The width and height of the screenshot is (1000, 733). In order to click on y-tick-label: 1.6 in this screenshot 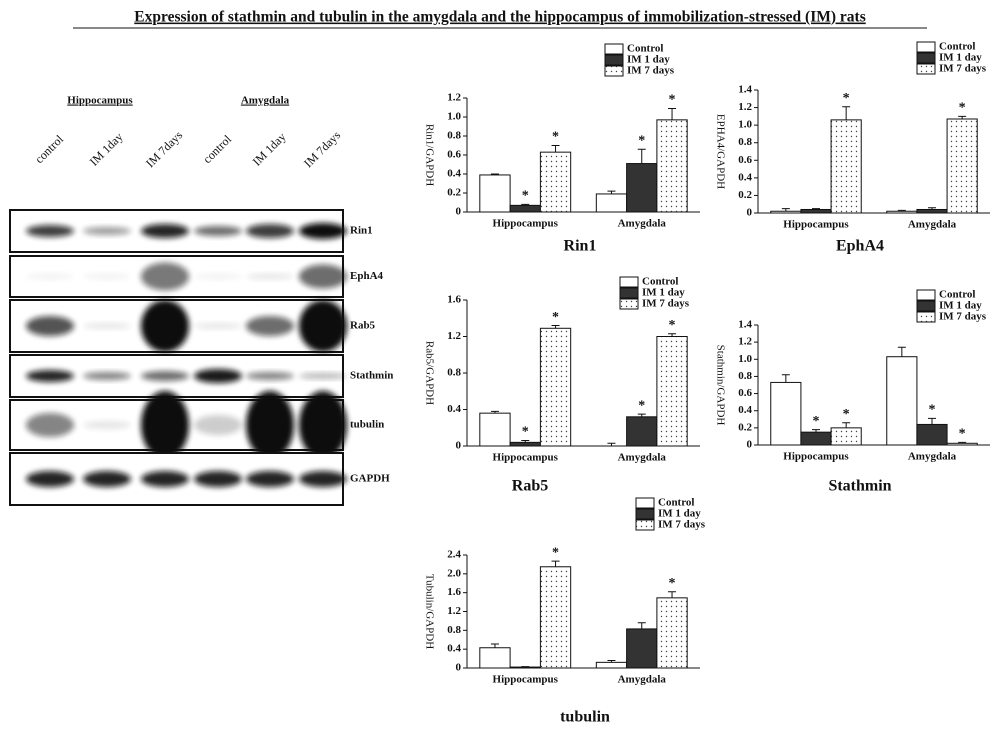, I will do `click(454, 592)`.